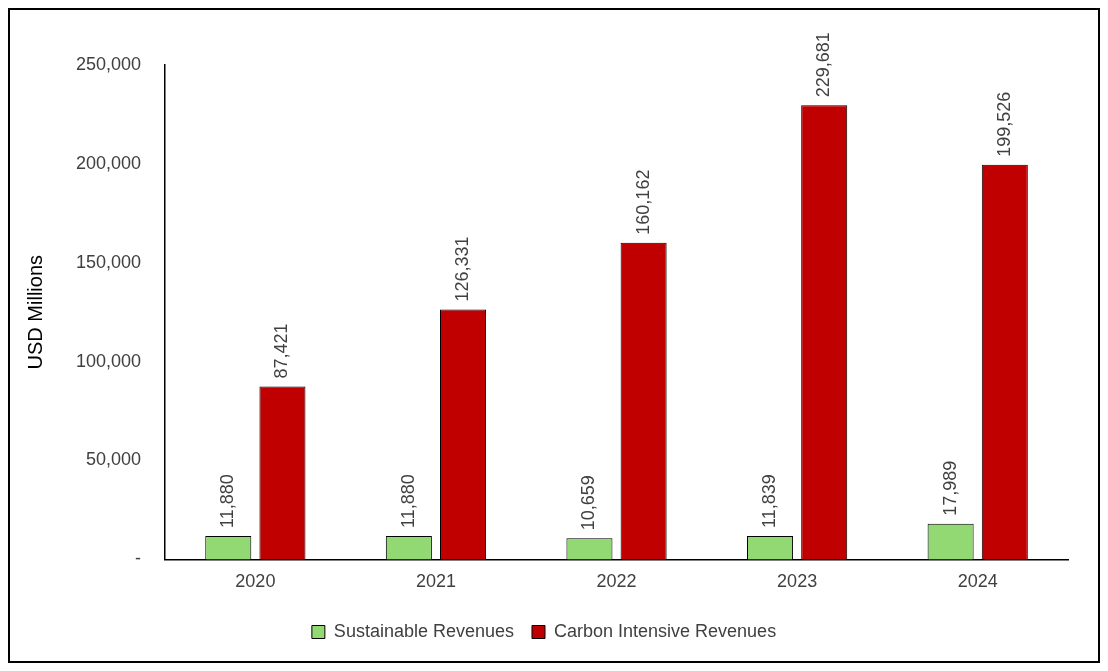 The image size is (1108, 671). I want to click on data-label: 199,526, so click(1003, 124).